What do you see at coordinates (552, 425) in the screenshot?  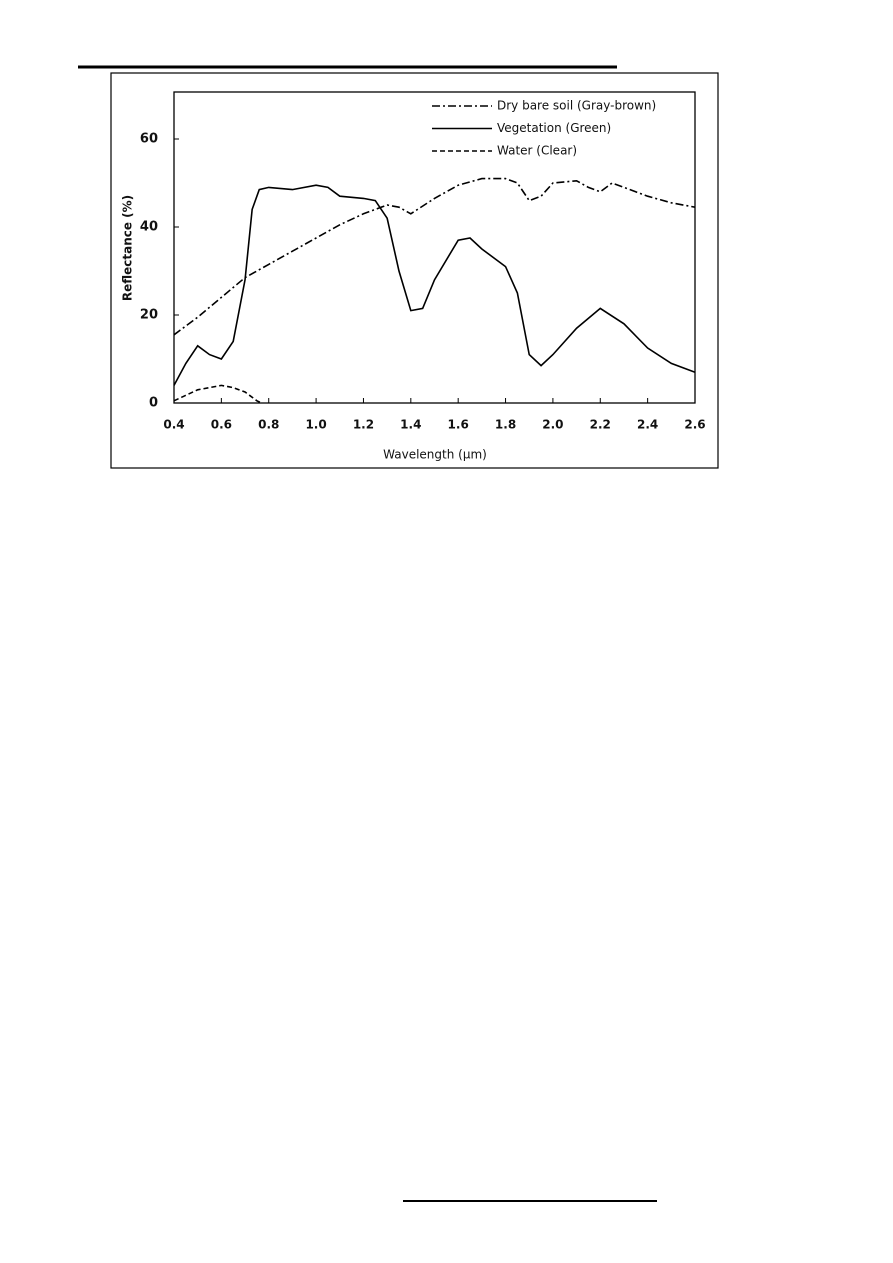 I see `x-tick-label: 2.0` at bounding box center [552, 425].